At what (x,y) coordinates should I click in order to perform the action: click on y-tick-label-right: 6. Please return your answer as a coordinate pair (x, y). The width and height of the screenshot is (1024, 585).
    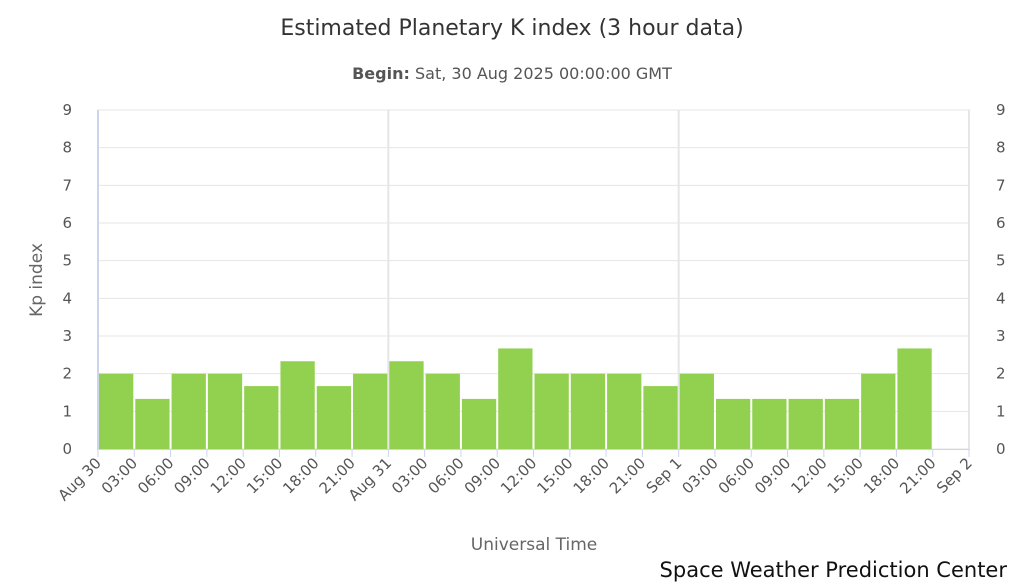
    Looking at the image, I should click on (1001, 223).